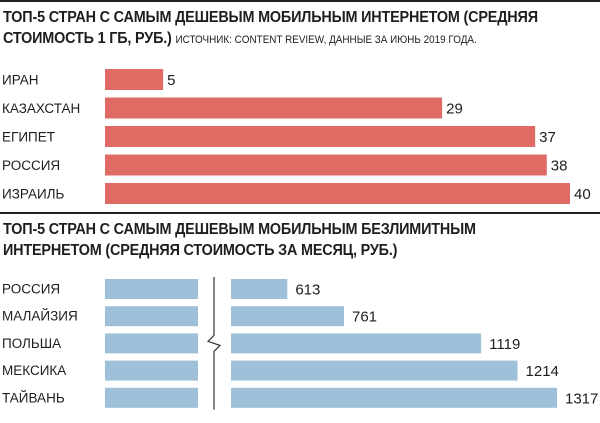  I want to click on value-label: 5, so click(171, 80).